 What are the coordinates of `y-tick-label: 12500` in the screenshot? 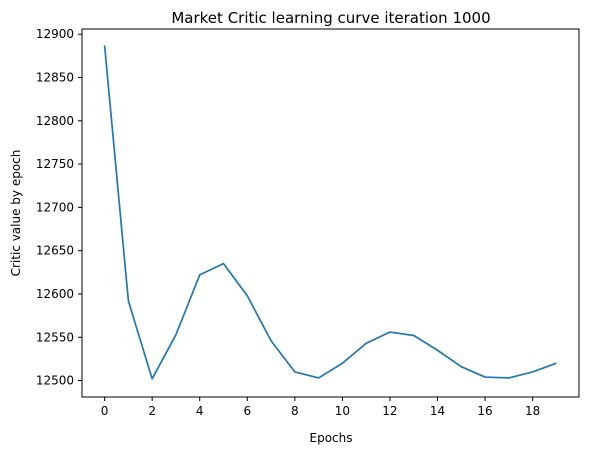 It's located at (55, 381).